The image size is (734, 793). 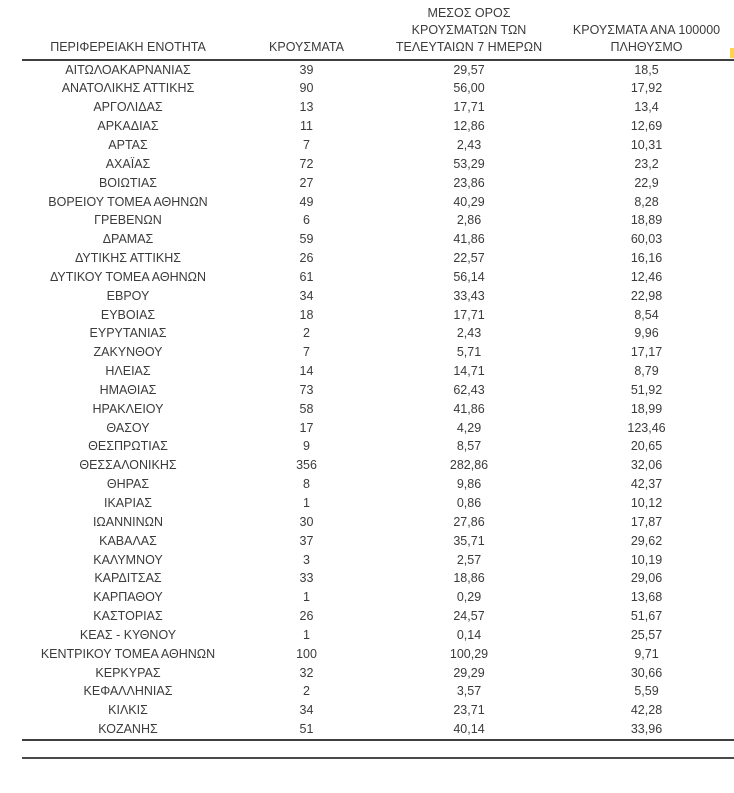 What do you see at coordinates (378, 730) in the screenshot?
I see `table-row: ΚΟΖΑΝΗΣ 51 40,14 33,96` at bounding box center [378, 730].